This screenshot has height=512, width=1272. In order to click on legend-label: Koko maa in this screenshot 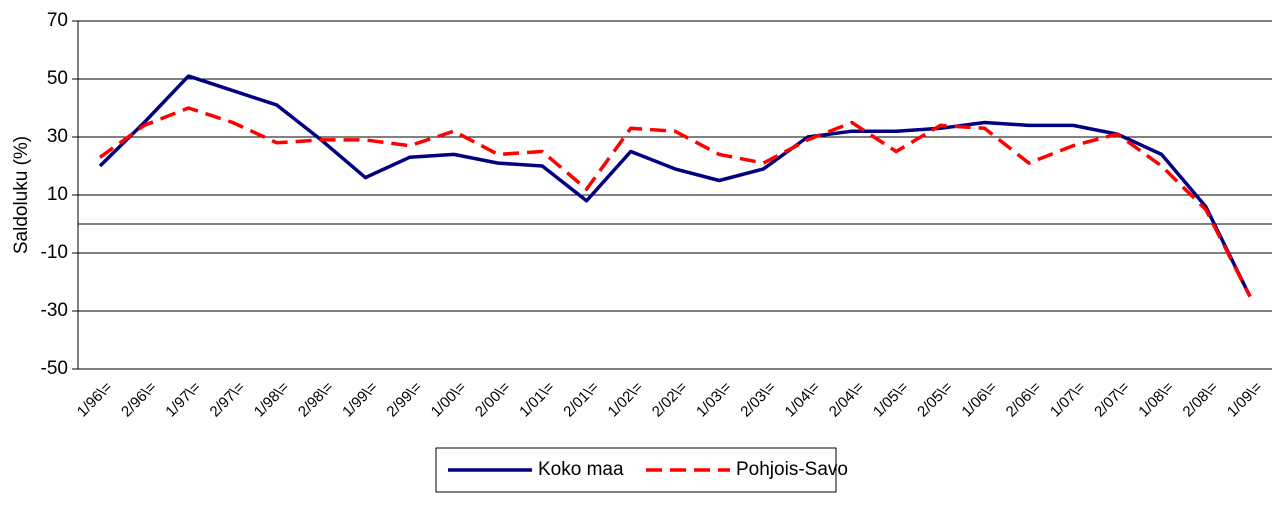, I will do `click(581, 469)`.